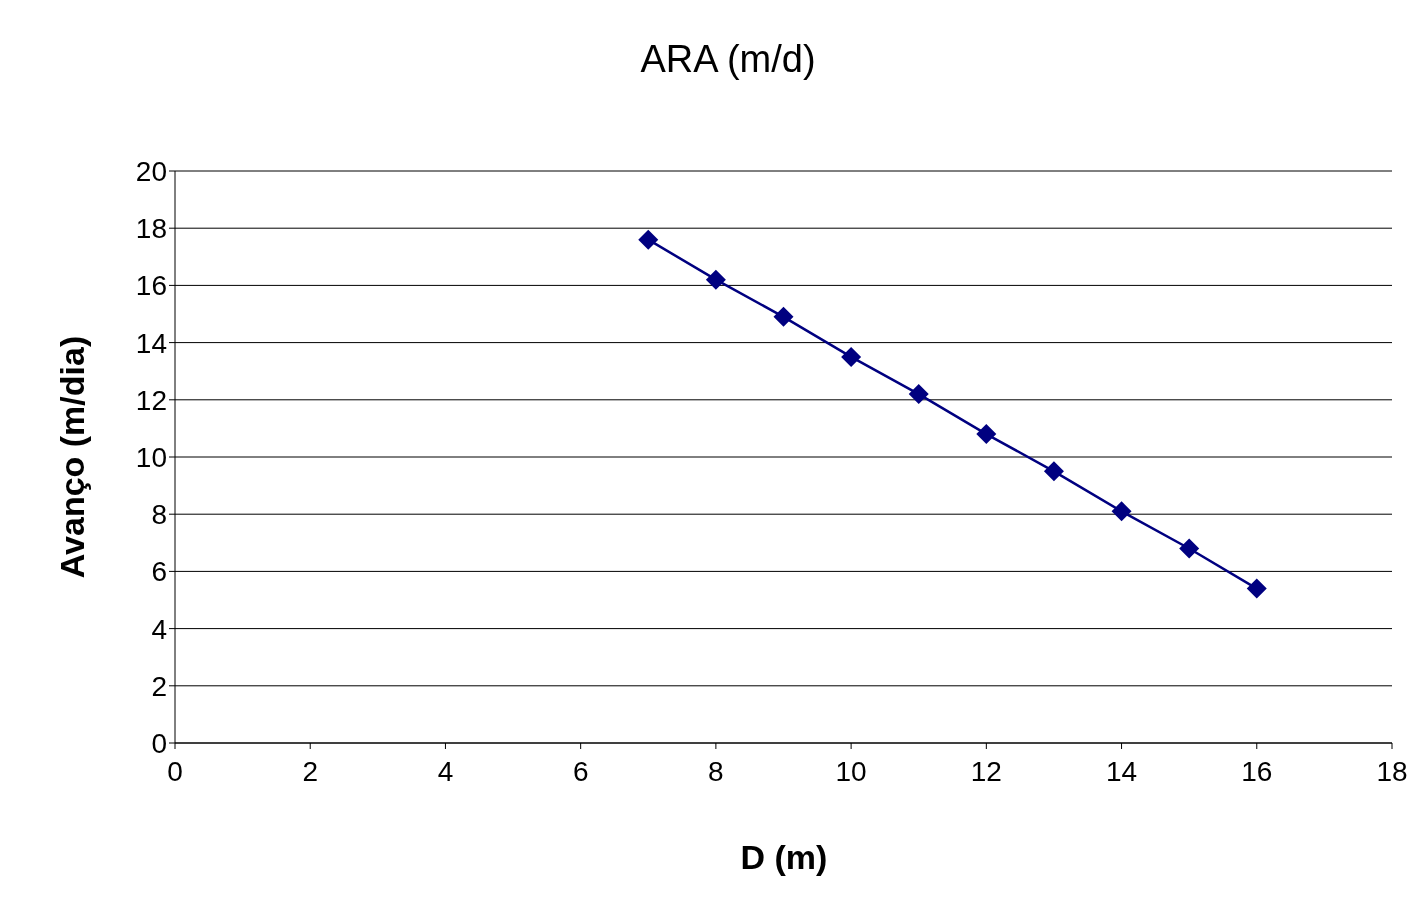  What do you see at coordinates (159, 686) in the screenshot?
I see `y-tick-label: 2` at bounding box center [159, 686].